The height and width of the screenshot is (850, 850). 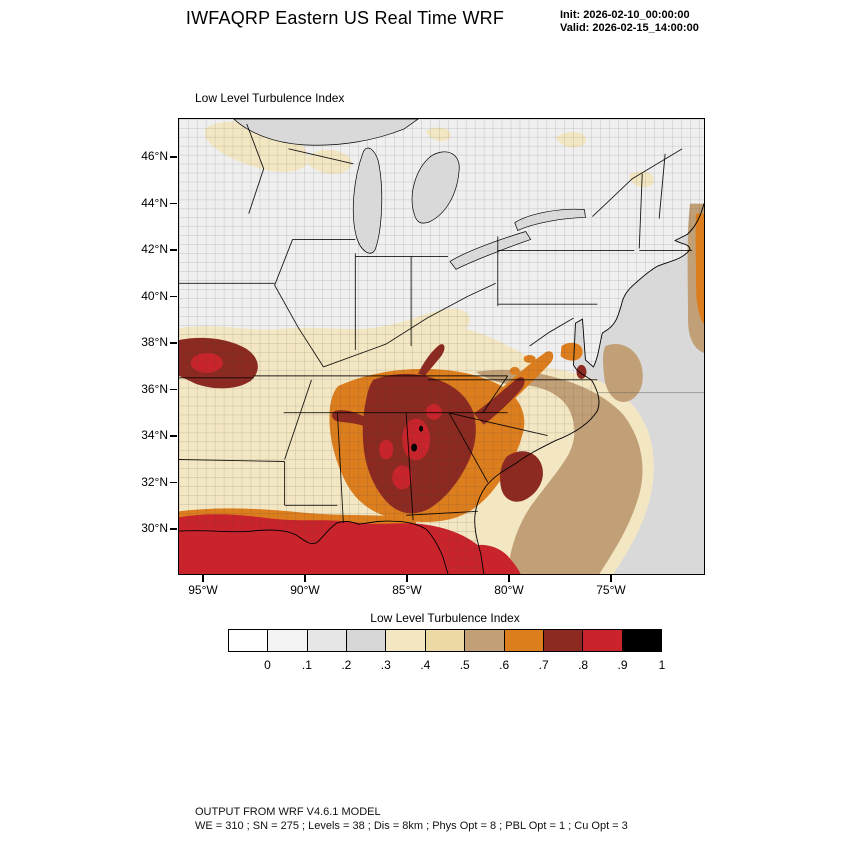 What do you see at coordinates (154, 295) in the screenshot?
I see `y-axis-label: 40°N` at bounding box center [154, 295].